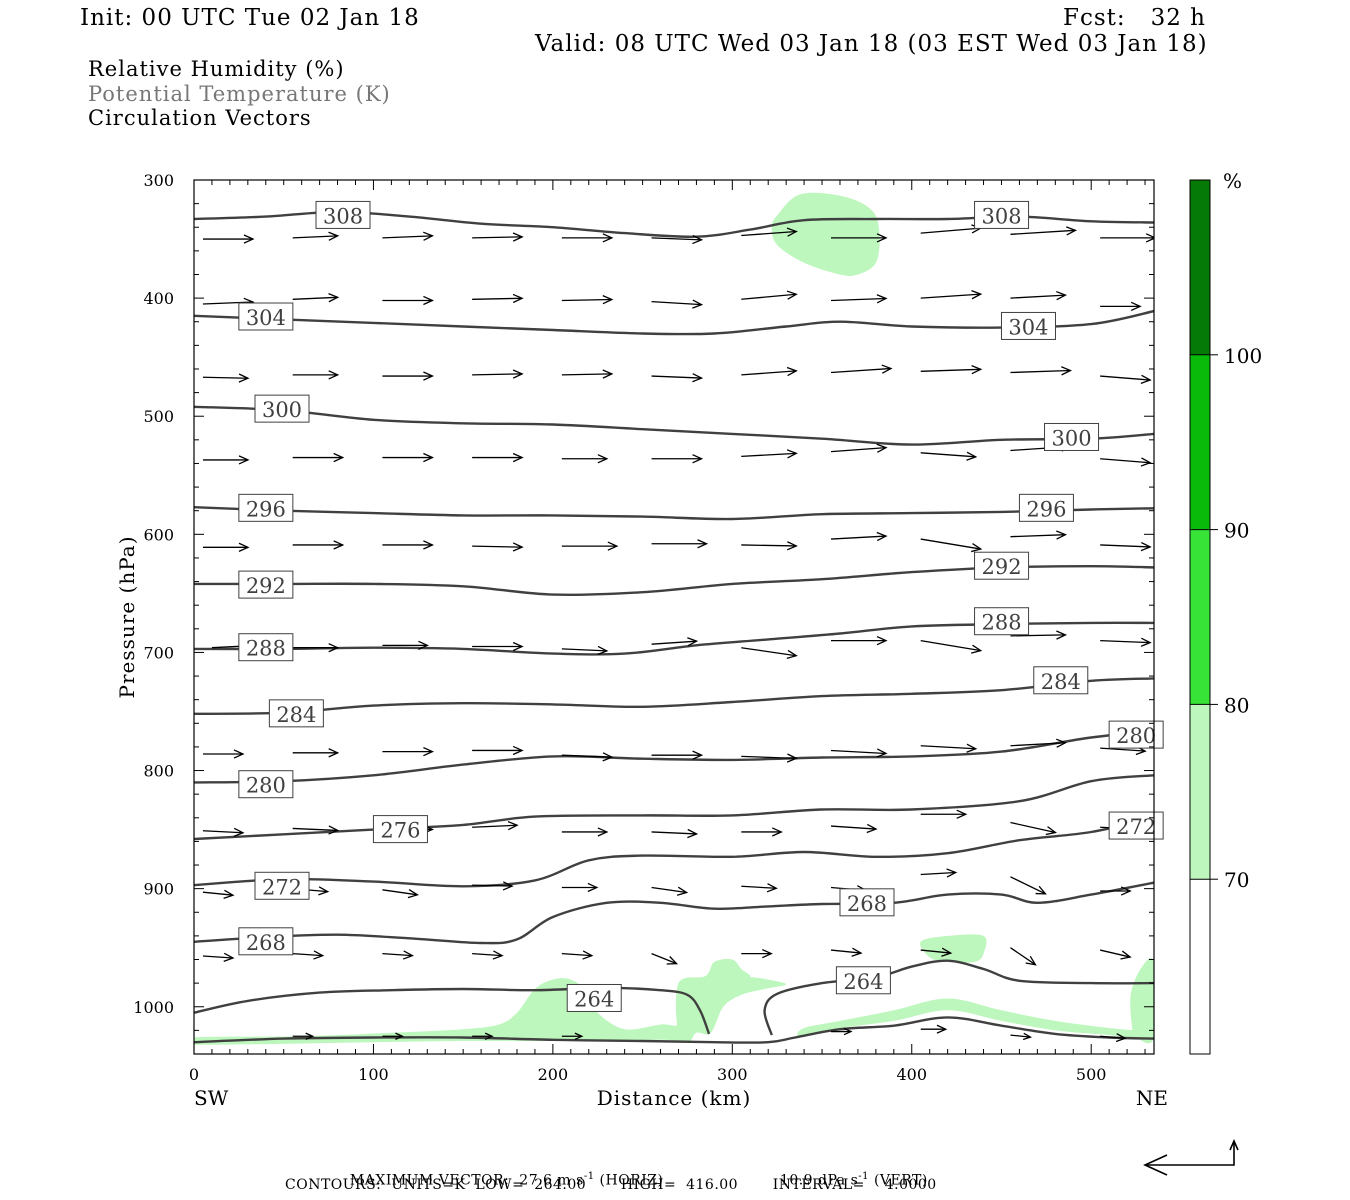  Describe the element at coordinates (158, 180) in the screenshot. I see `y-tick-label-300: 300` at that location.